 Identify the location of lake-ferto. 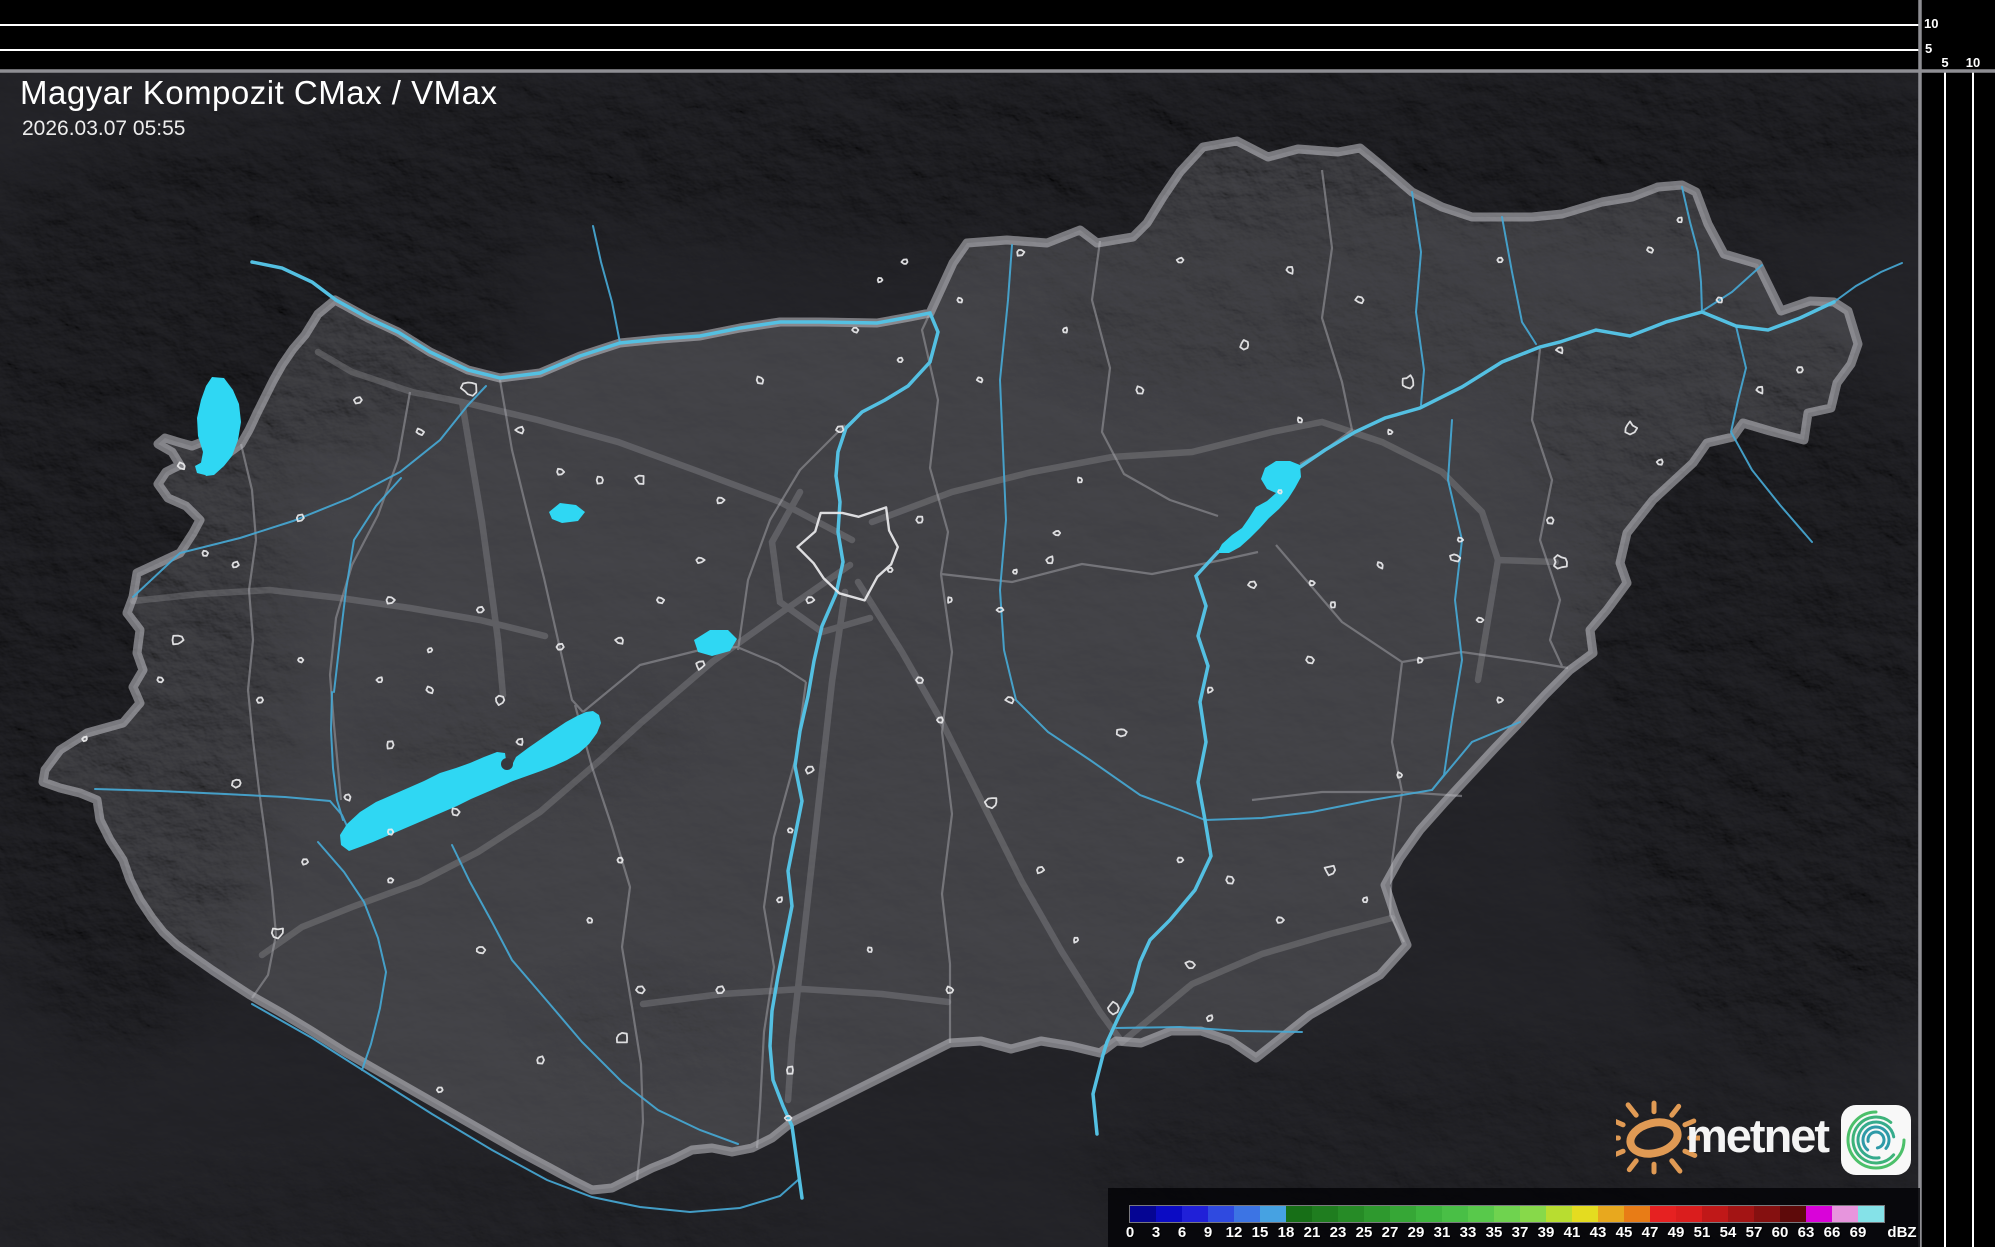
(219, 426).